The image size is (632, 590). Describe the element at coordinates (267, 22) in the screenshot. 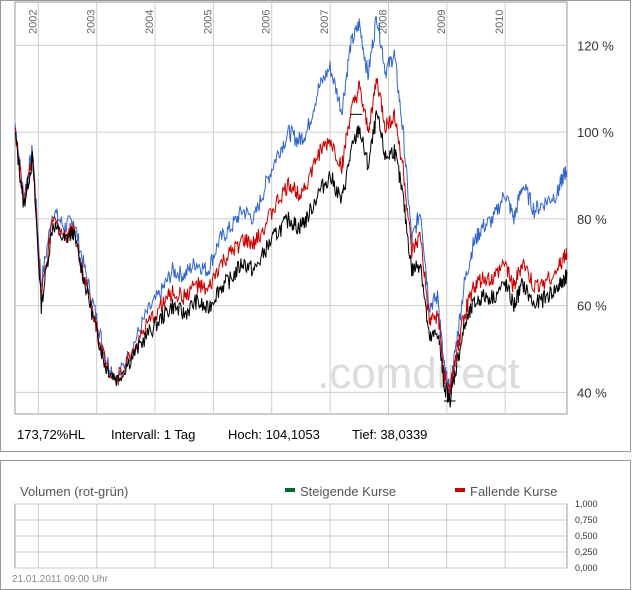

I see `year-label: 2006` at that location.